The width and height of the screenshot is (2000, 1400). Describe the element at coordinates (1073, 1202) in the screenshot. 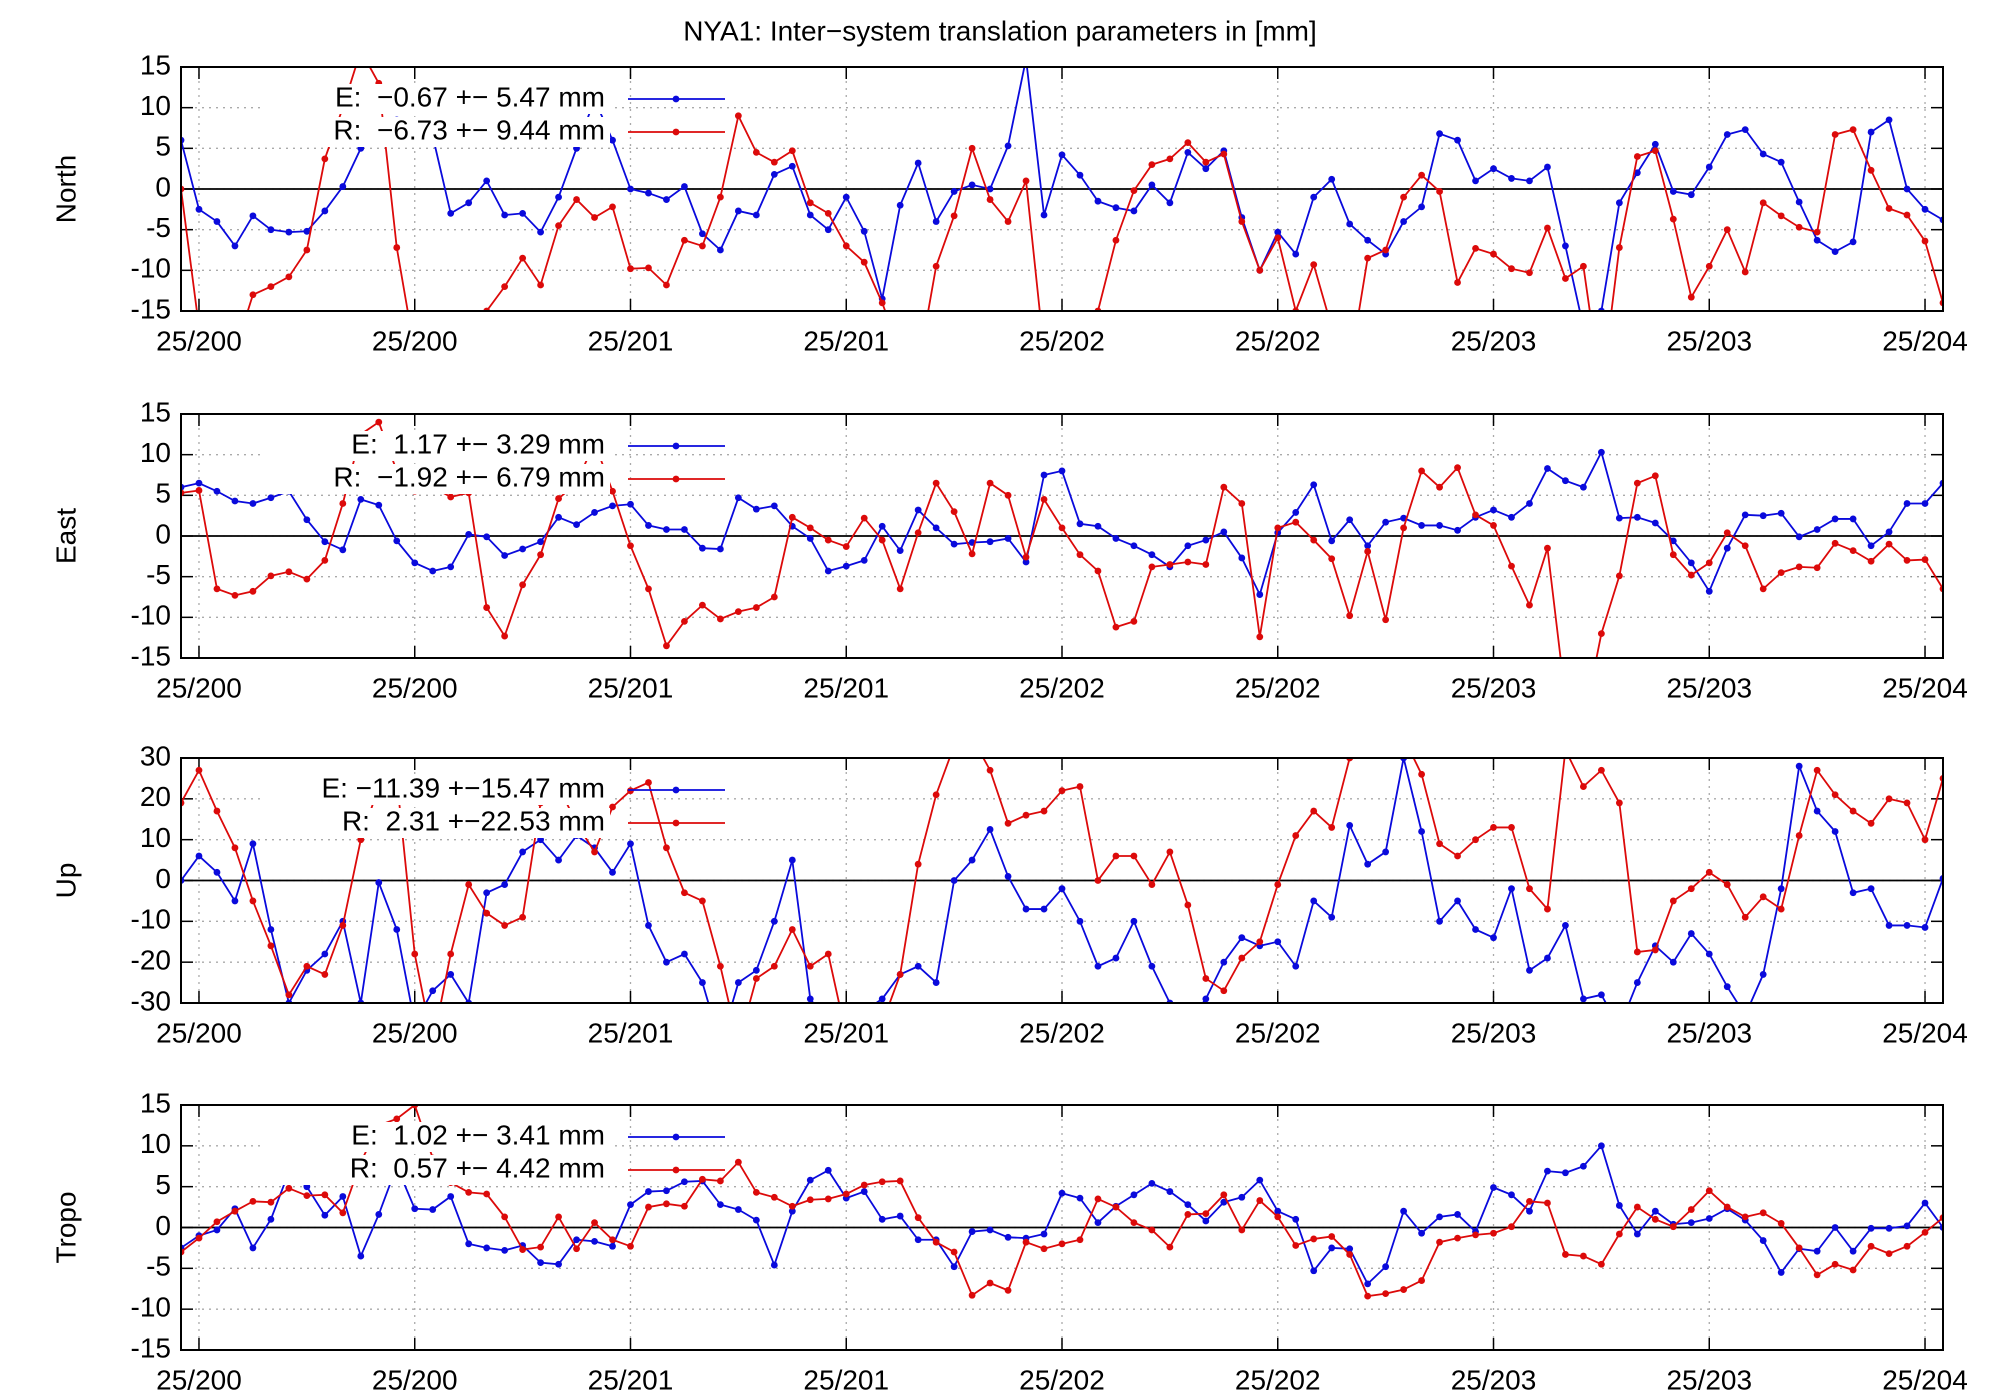

I see `data-layer` at that location.